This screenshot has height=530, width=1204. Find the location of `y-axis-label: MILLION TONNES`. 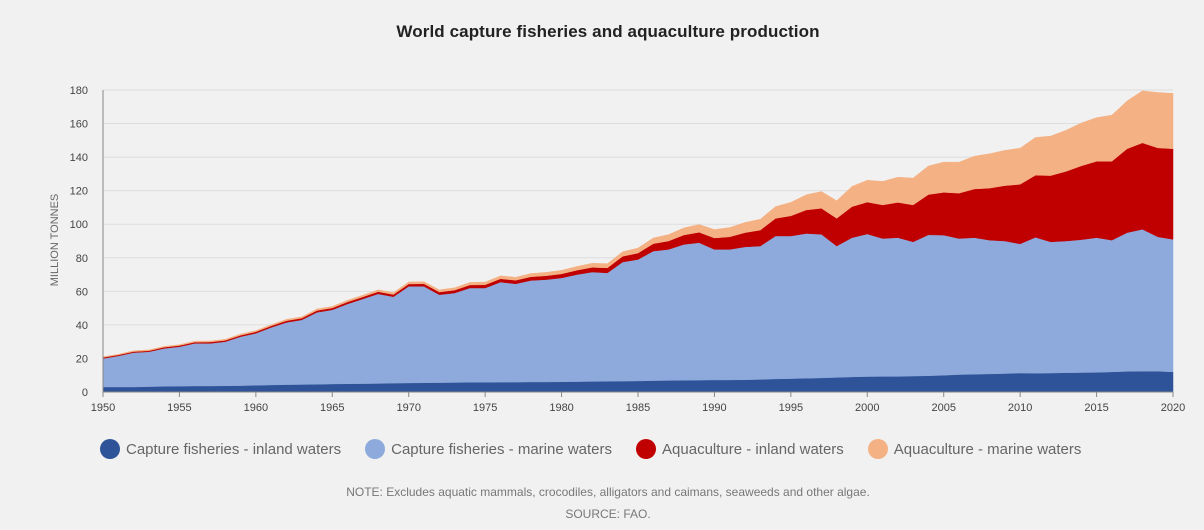

y-axis-label: MILLION TONNES is located at coordinates (55, 240).